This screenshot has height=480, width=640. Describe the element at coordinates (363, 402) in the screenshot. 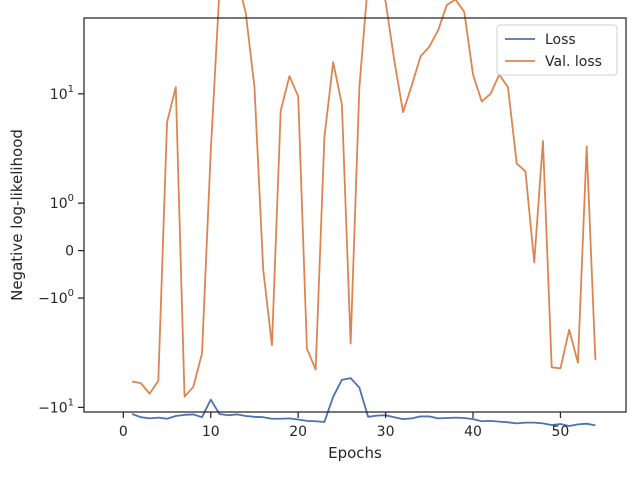

I see `series-line-loss` at that location.